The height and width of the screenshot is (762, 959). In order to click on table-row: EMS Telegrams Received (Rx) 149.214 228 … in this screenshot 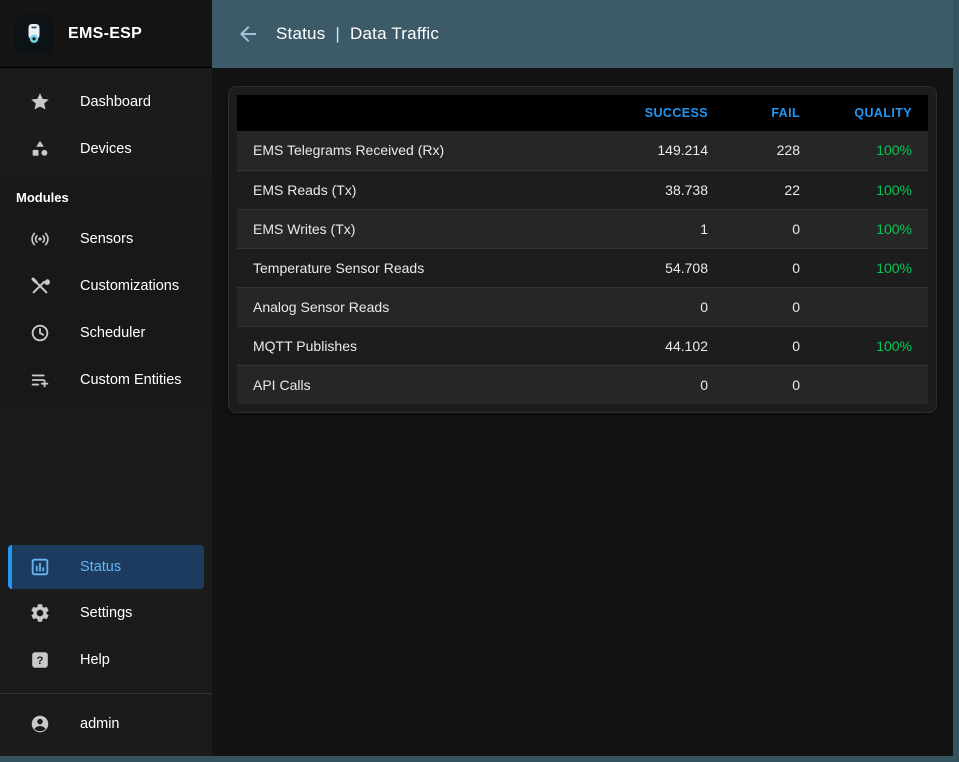, I will do `click(582, 151)`.